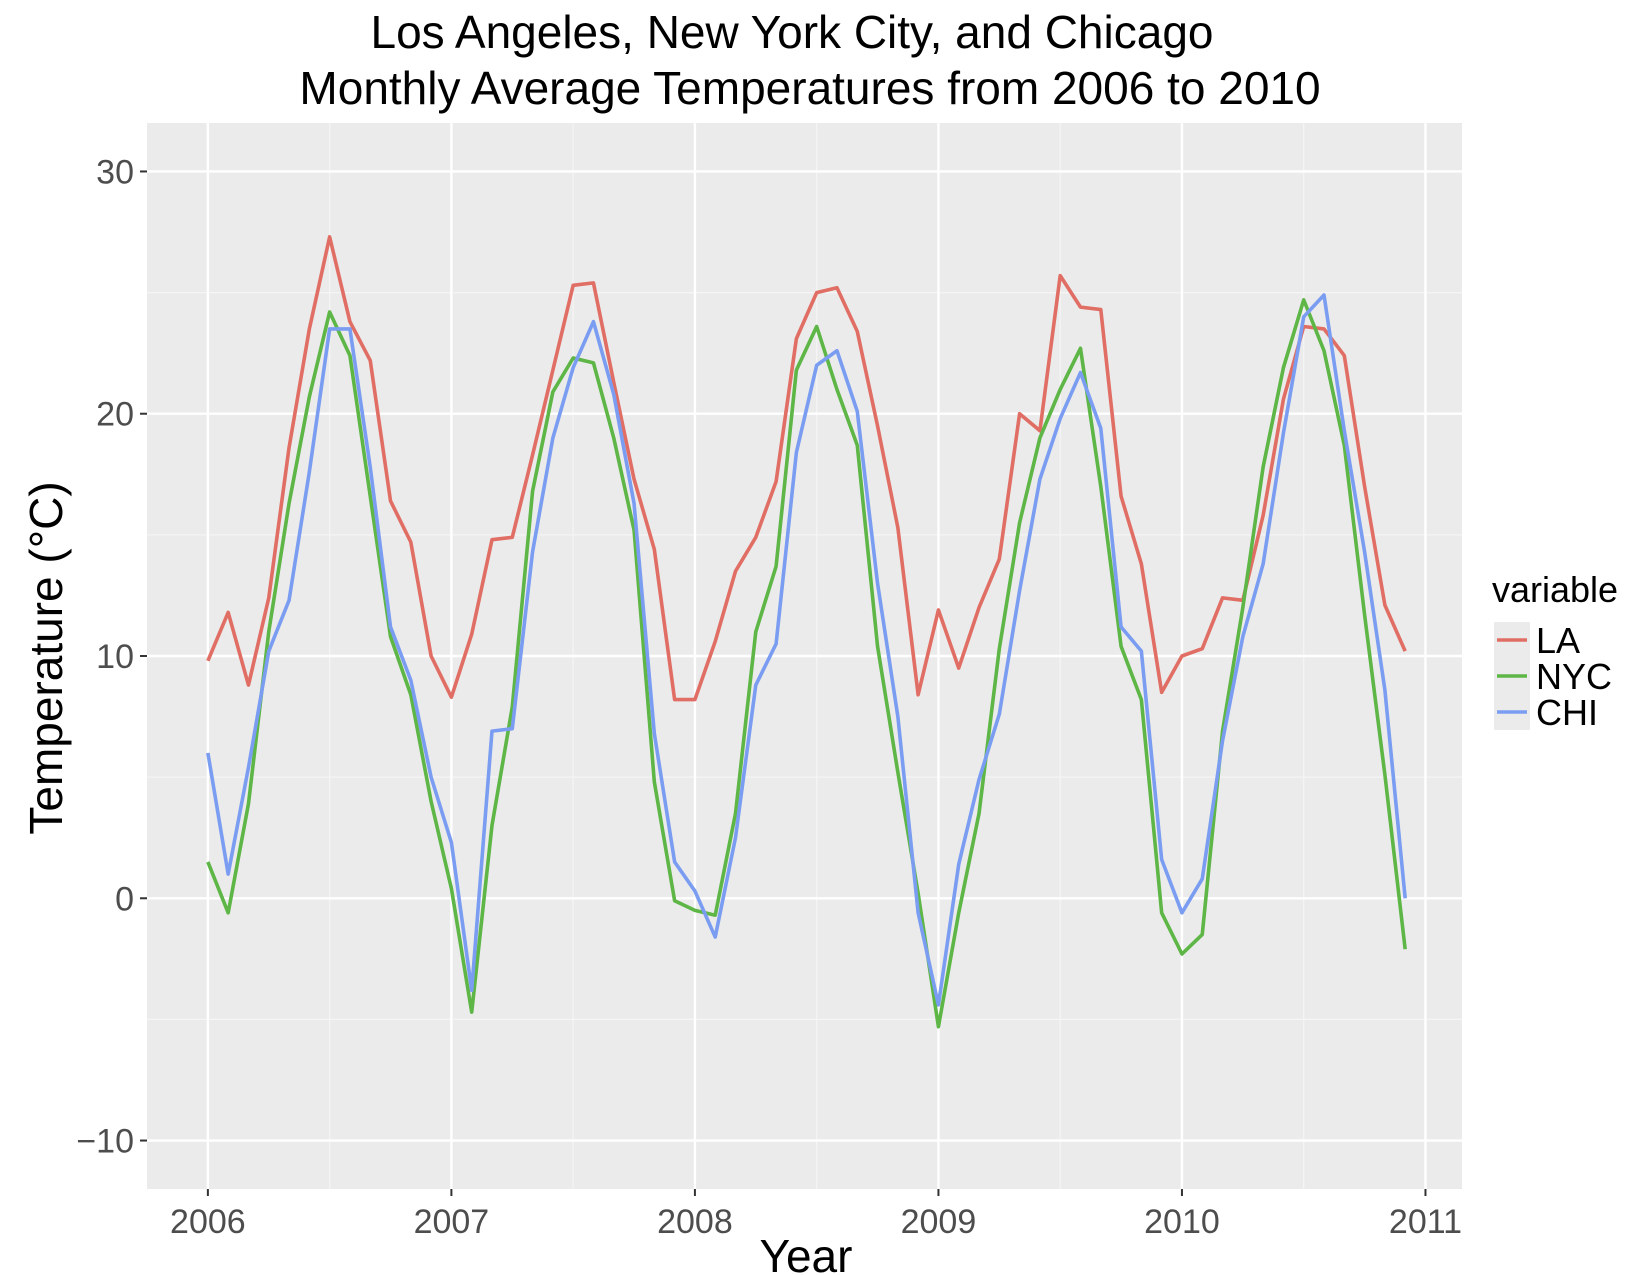 The width and height of the screenshot is (1650, 1275). What do you see at coordinates (105, 1142) in the screenshot?
I see `y-tick-label: −10` at bounding box center [105, 1142].